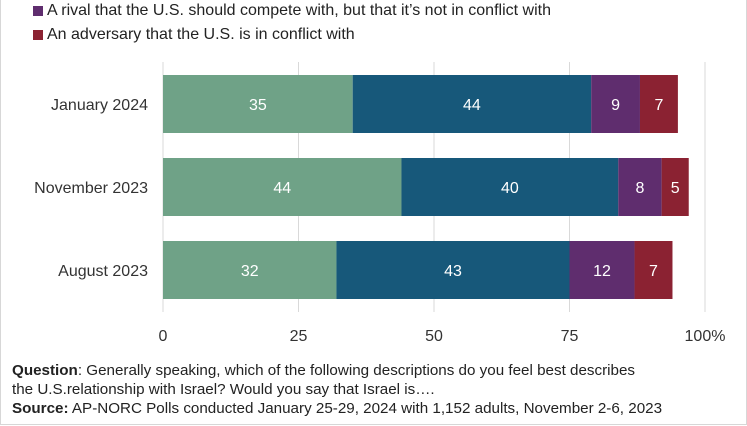  I want to click on bar-data-label: 12, so click(602, 271).